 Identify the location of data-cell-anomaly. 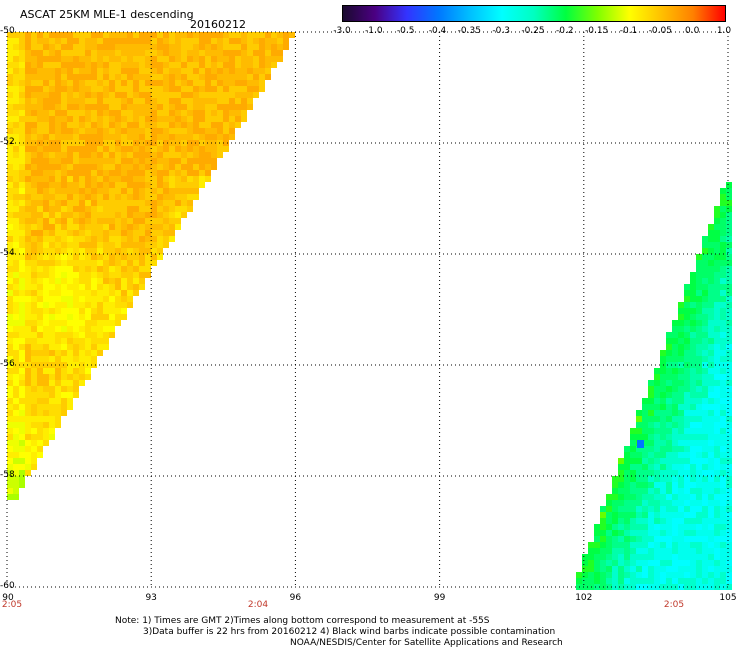
(640, 444).